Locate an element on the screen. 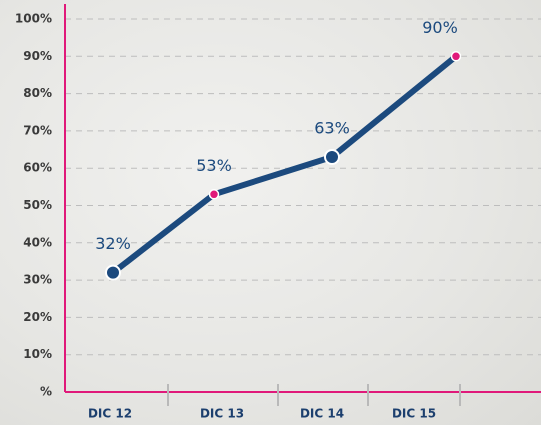 The height and width of the screenshot is (425, 541). y-tick-label: 30% is located at coordinates (37, 280).